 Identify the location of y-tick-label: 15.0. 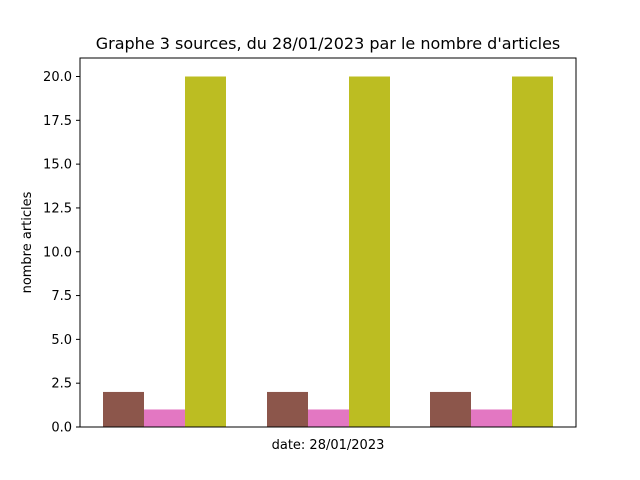
(57, 165).